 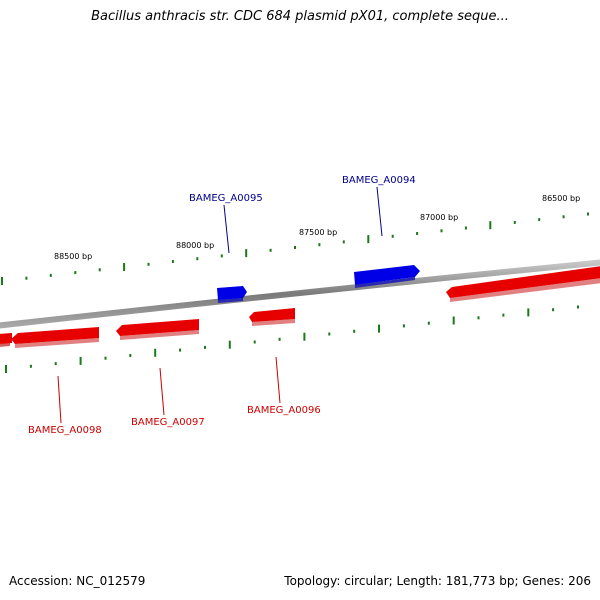 What do you see at coordinates (232, 294) in the screenshot?
I see `gene-bameg-a0095` at bounding box center [232, 294].